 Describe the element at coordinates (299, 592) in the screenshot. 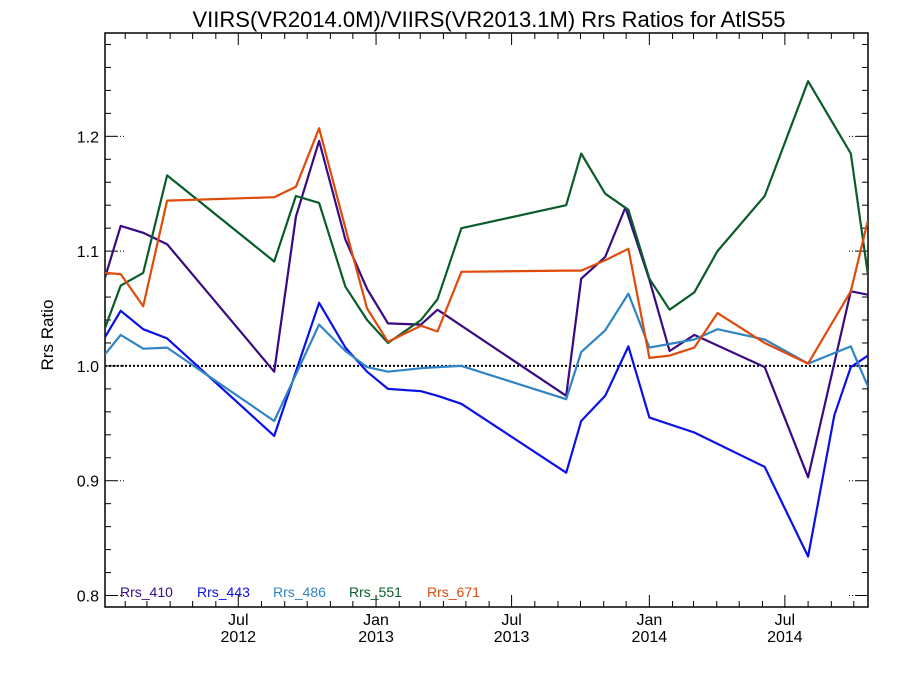

I see `legend-entry-rrs-486: Rrs_486` at that location.